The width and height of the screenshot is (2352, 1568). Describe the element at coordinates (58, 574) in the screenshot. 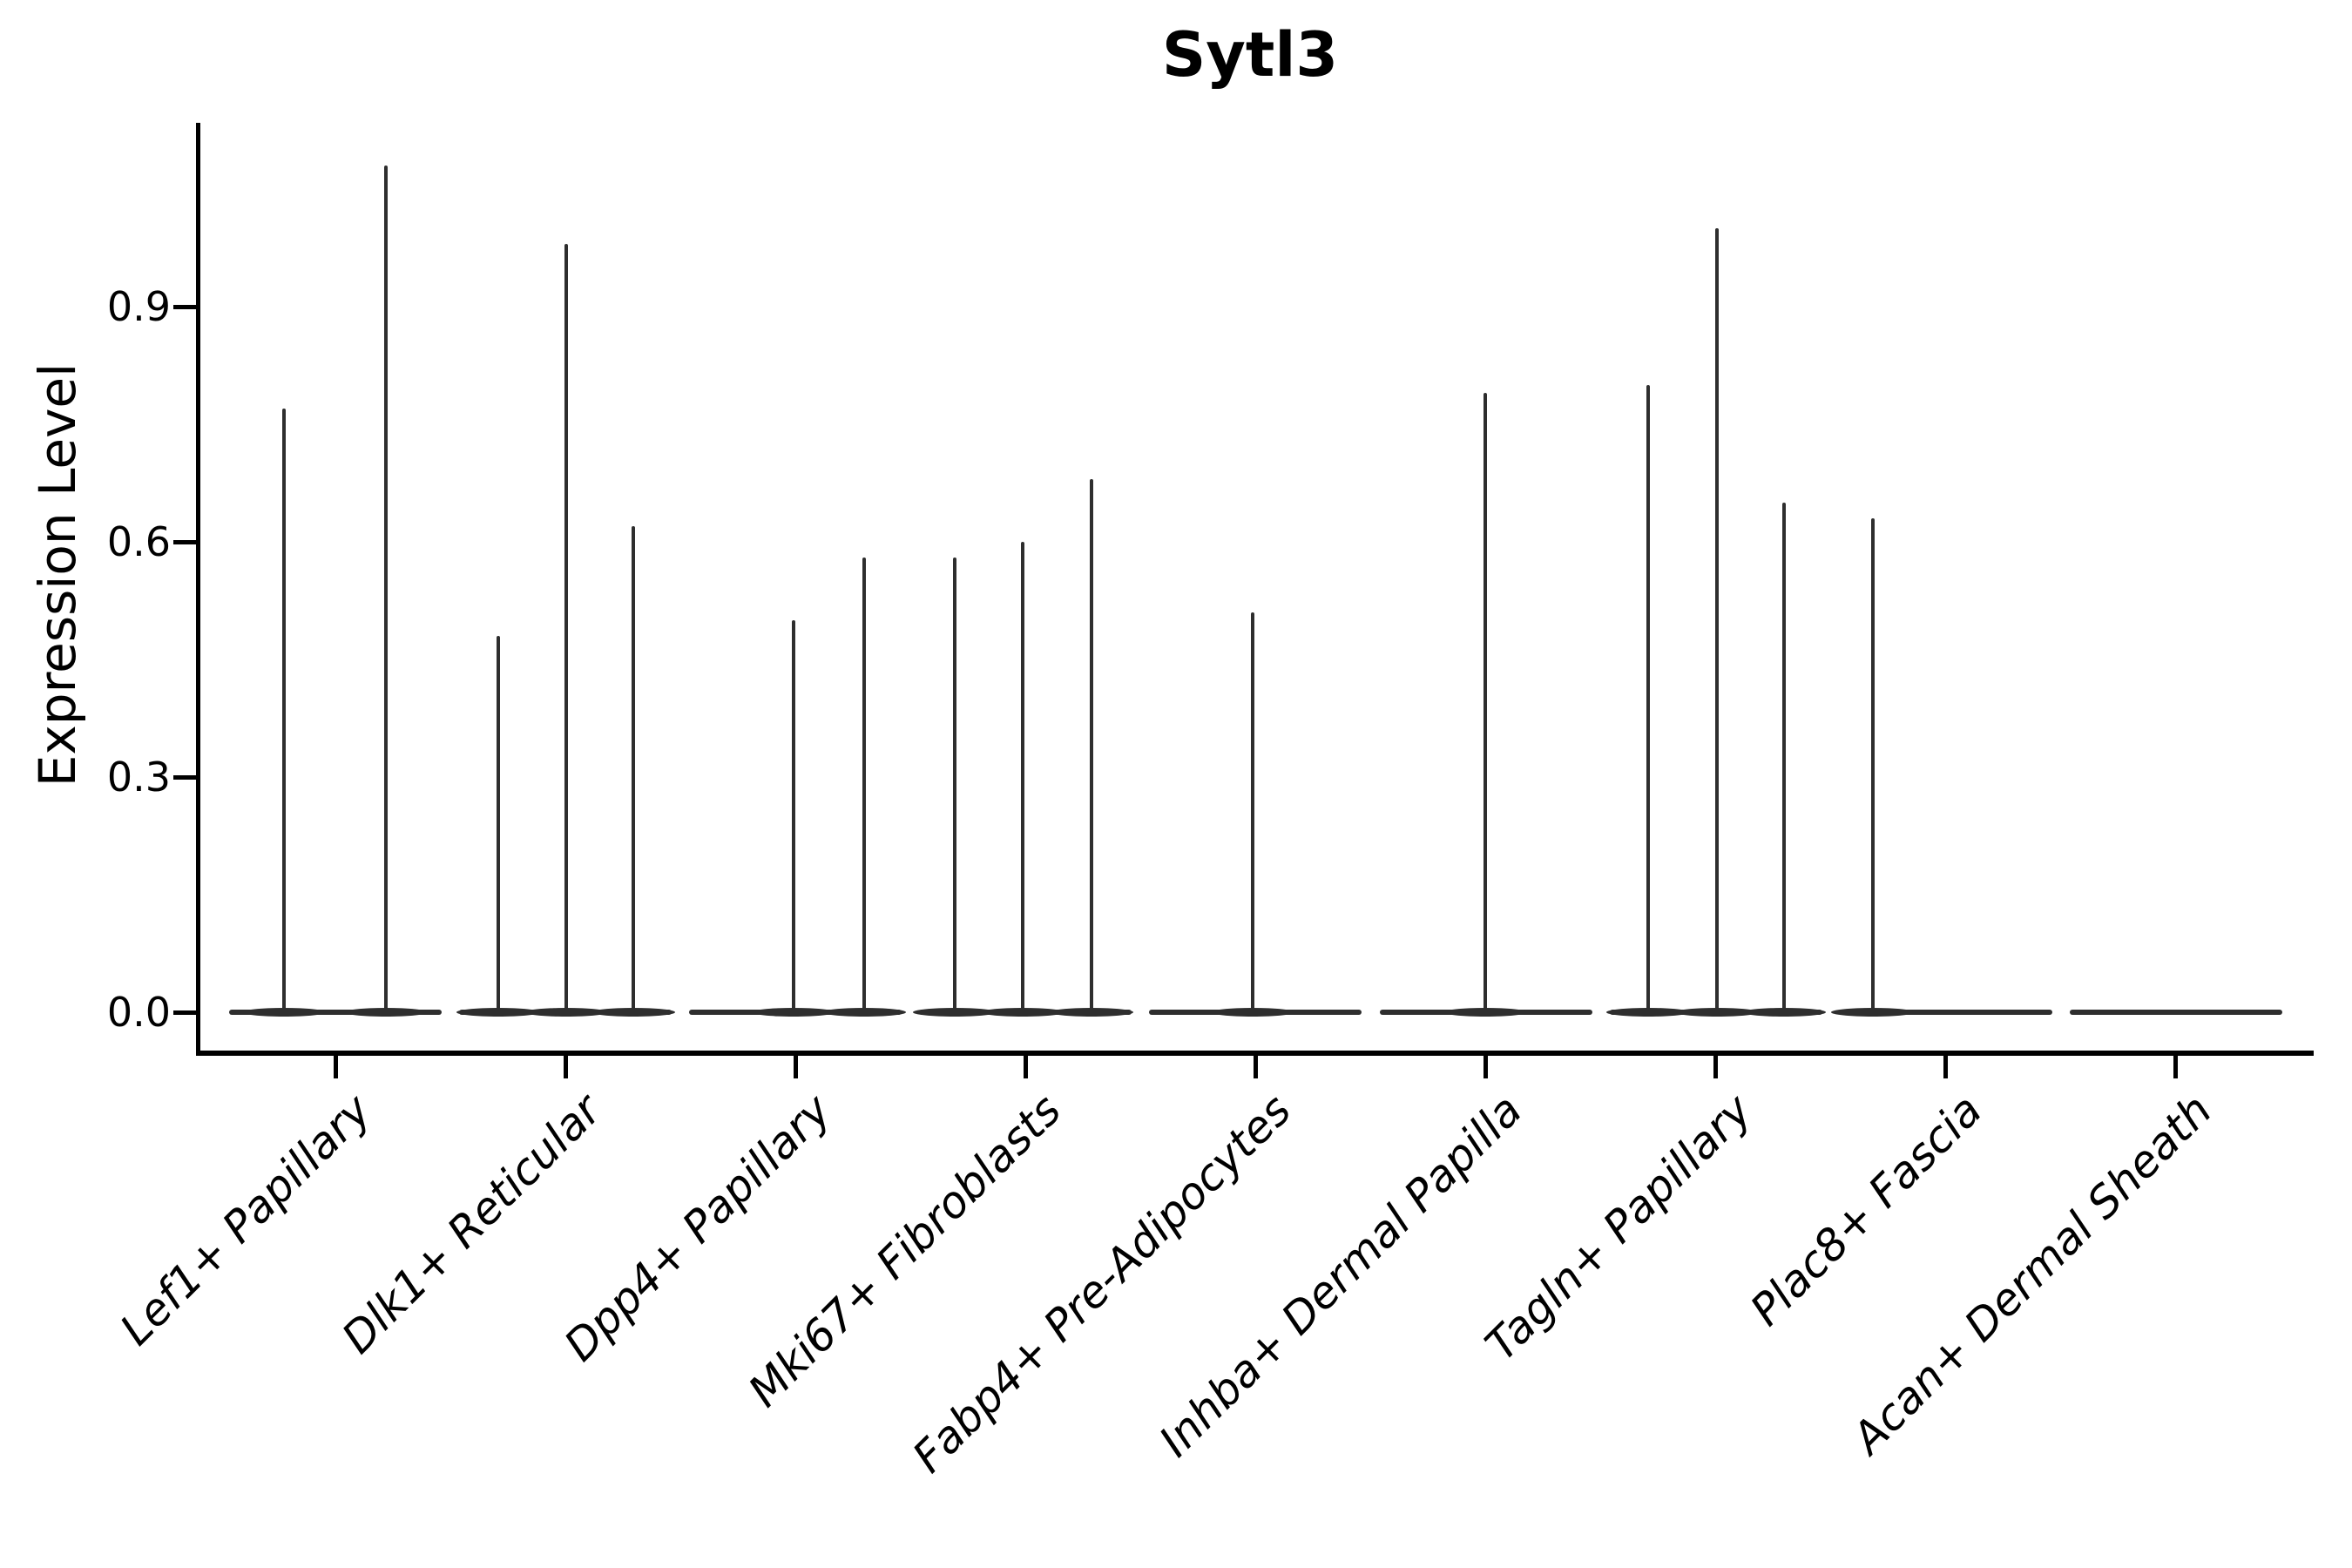

I see `y-axis-label: Expression Level` at that location.